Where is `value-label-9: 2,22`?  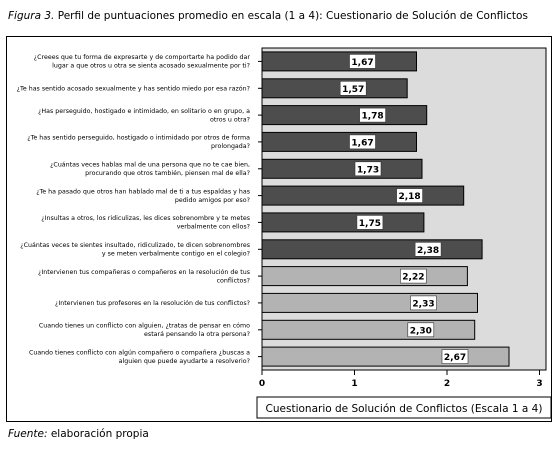 value-label-9: 2,22 is located at coordinates (413, 278).